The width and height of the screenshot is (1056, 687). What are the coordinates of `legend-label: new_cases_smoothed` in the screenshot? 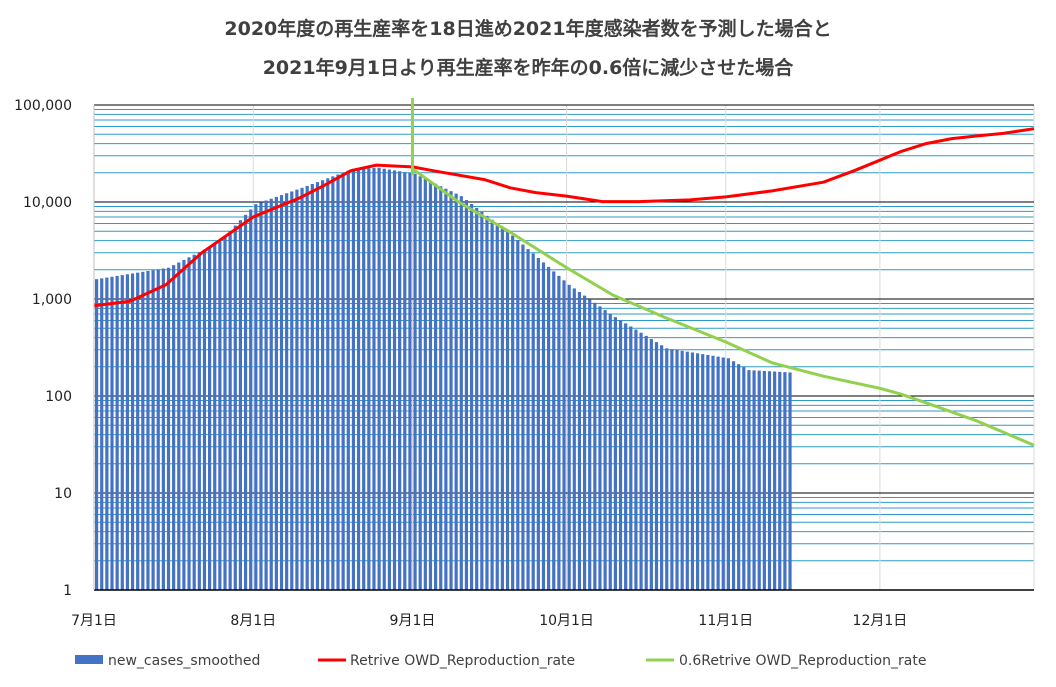 It's located at (184, 661).